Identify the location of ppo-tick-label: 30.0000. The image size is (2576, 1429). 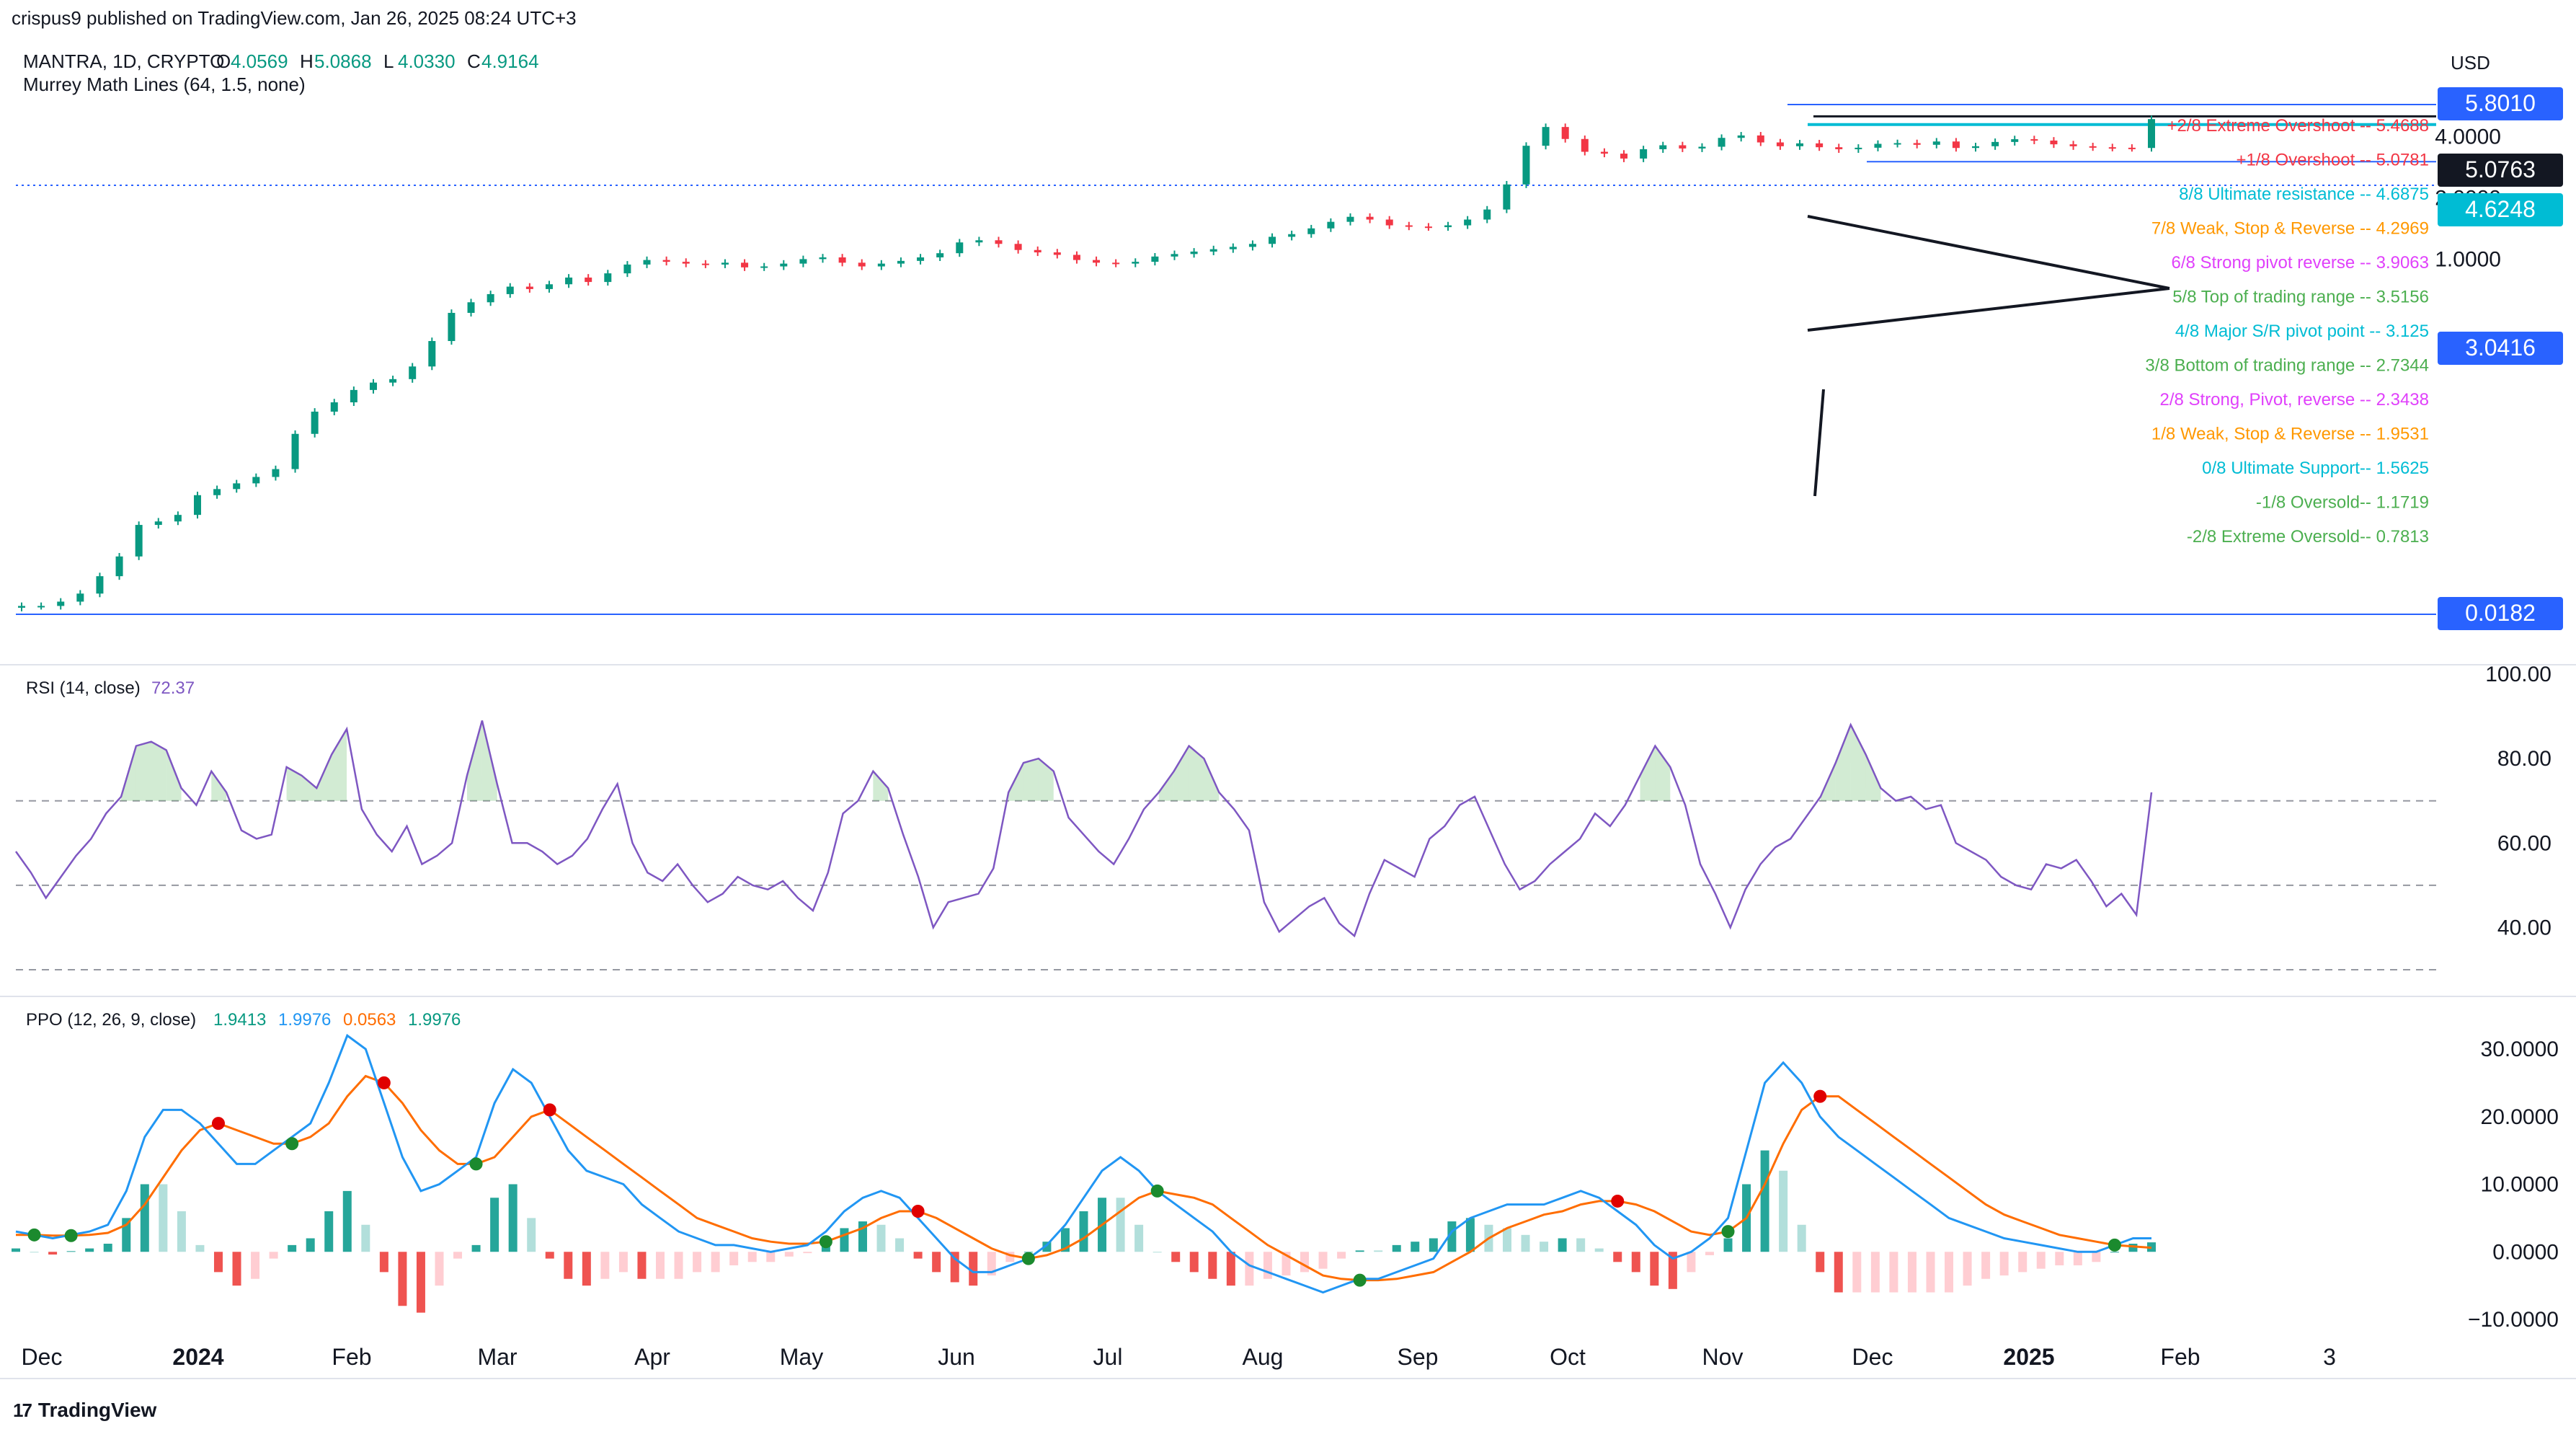
(2520, 1050).